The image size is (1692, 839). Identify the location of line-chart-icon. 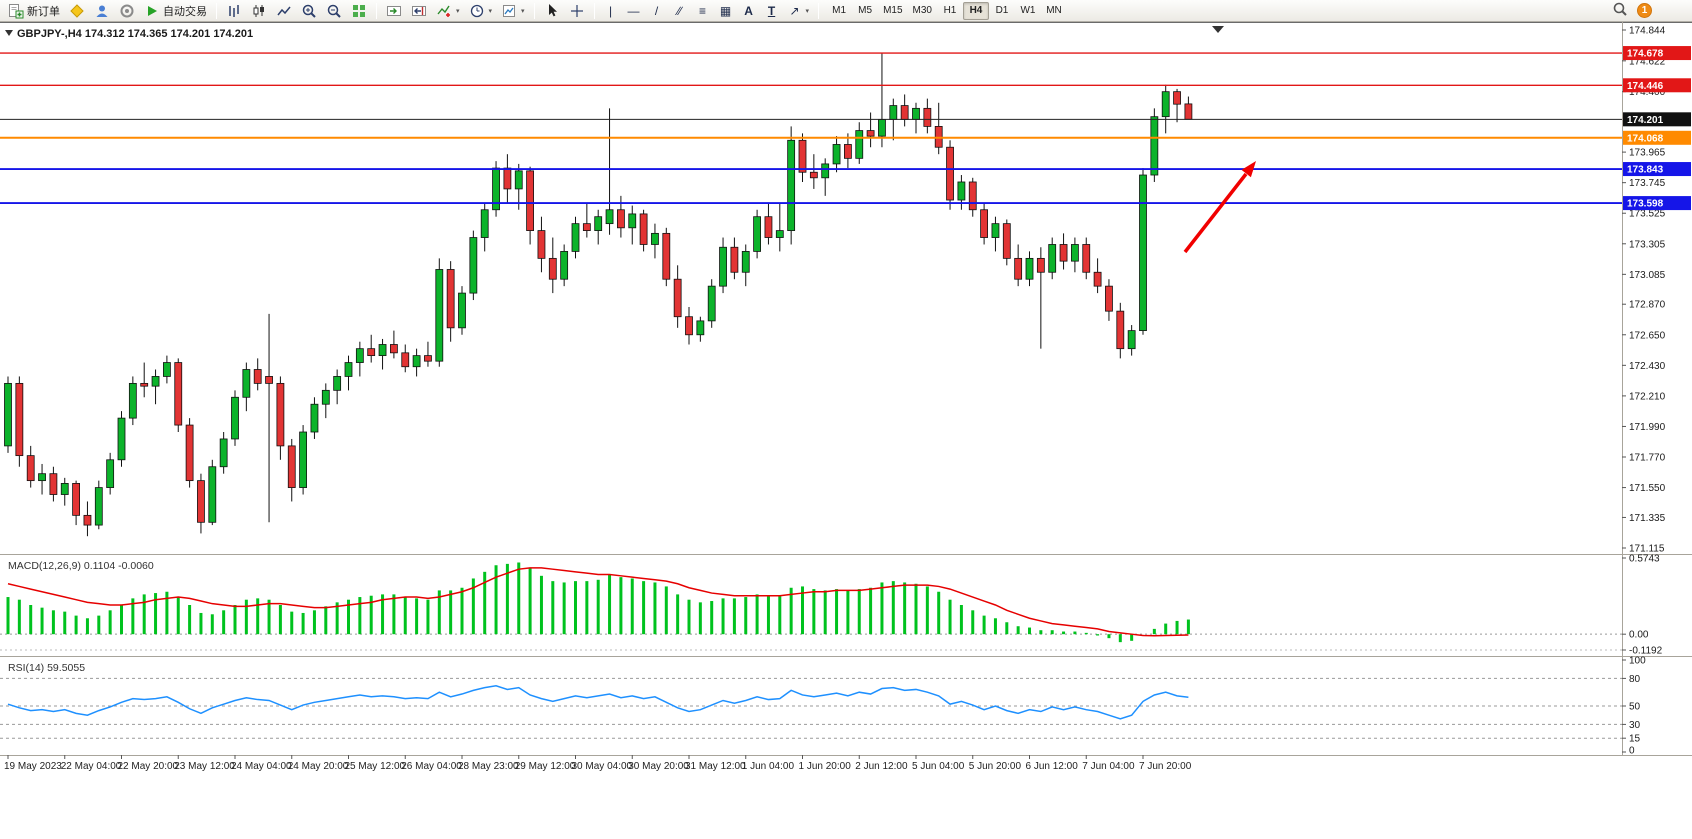
(284, 11).